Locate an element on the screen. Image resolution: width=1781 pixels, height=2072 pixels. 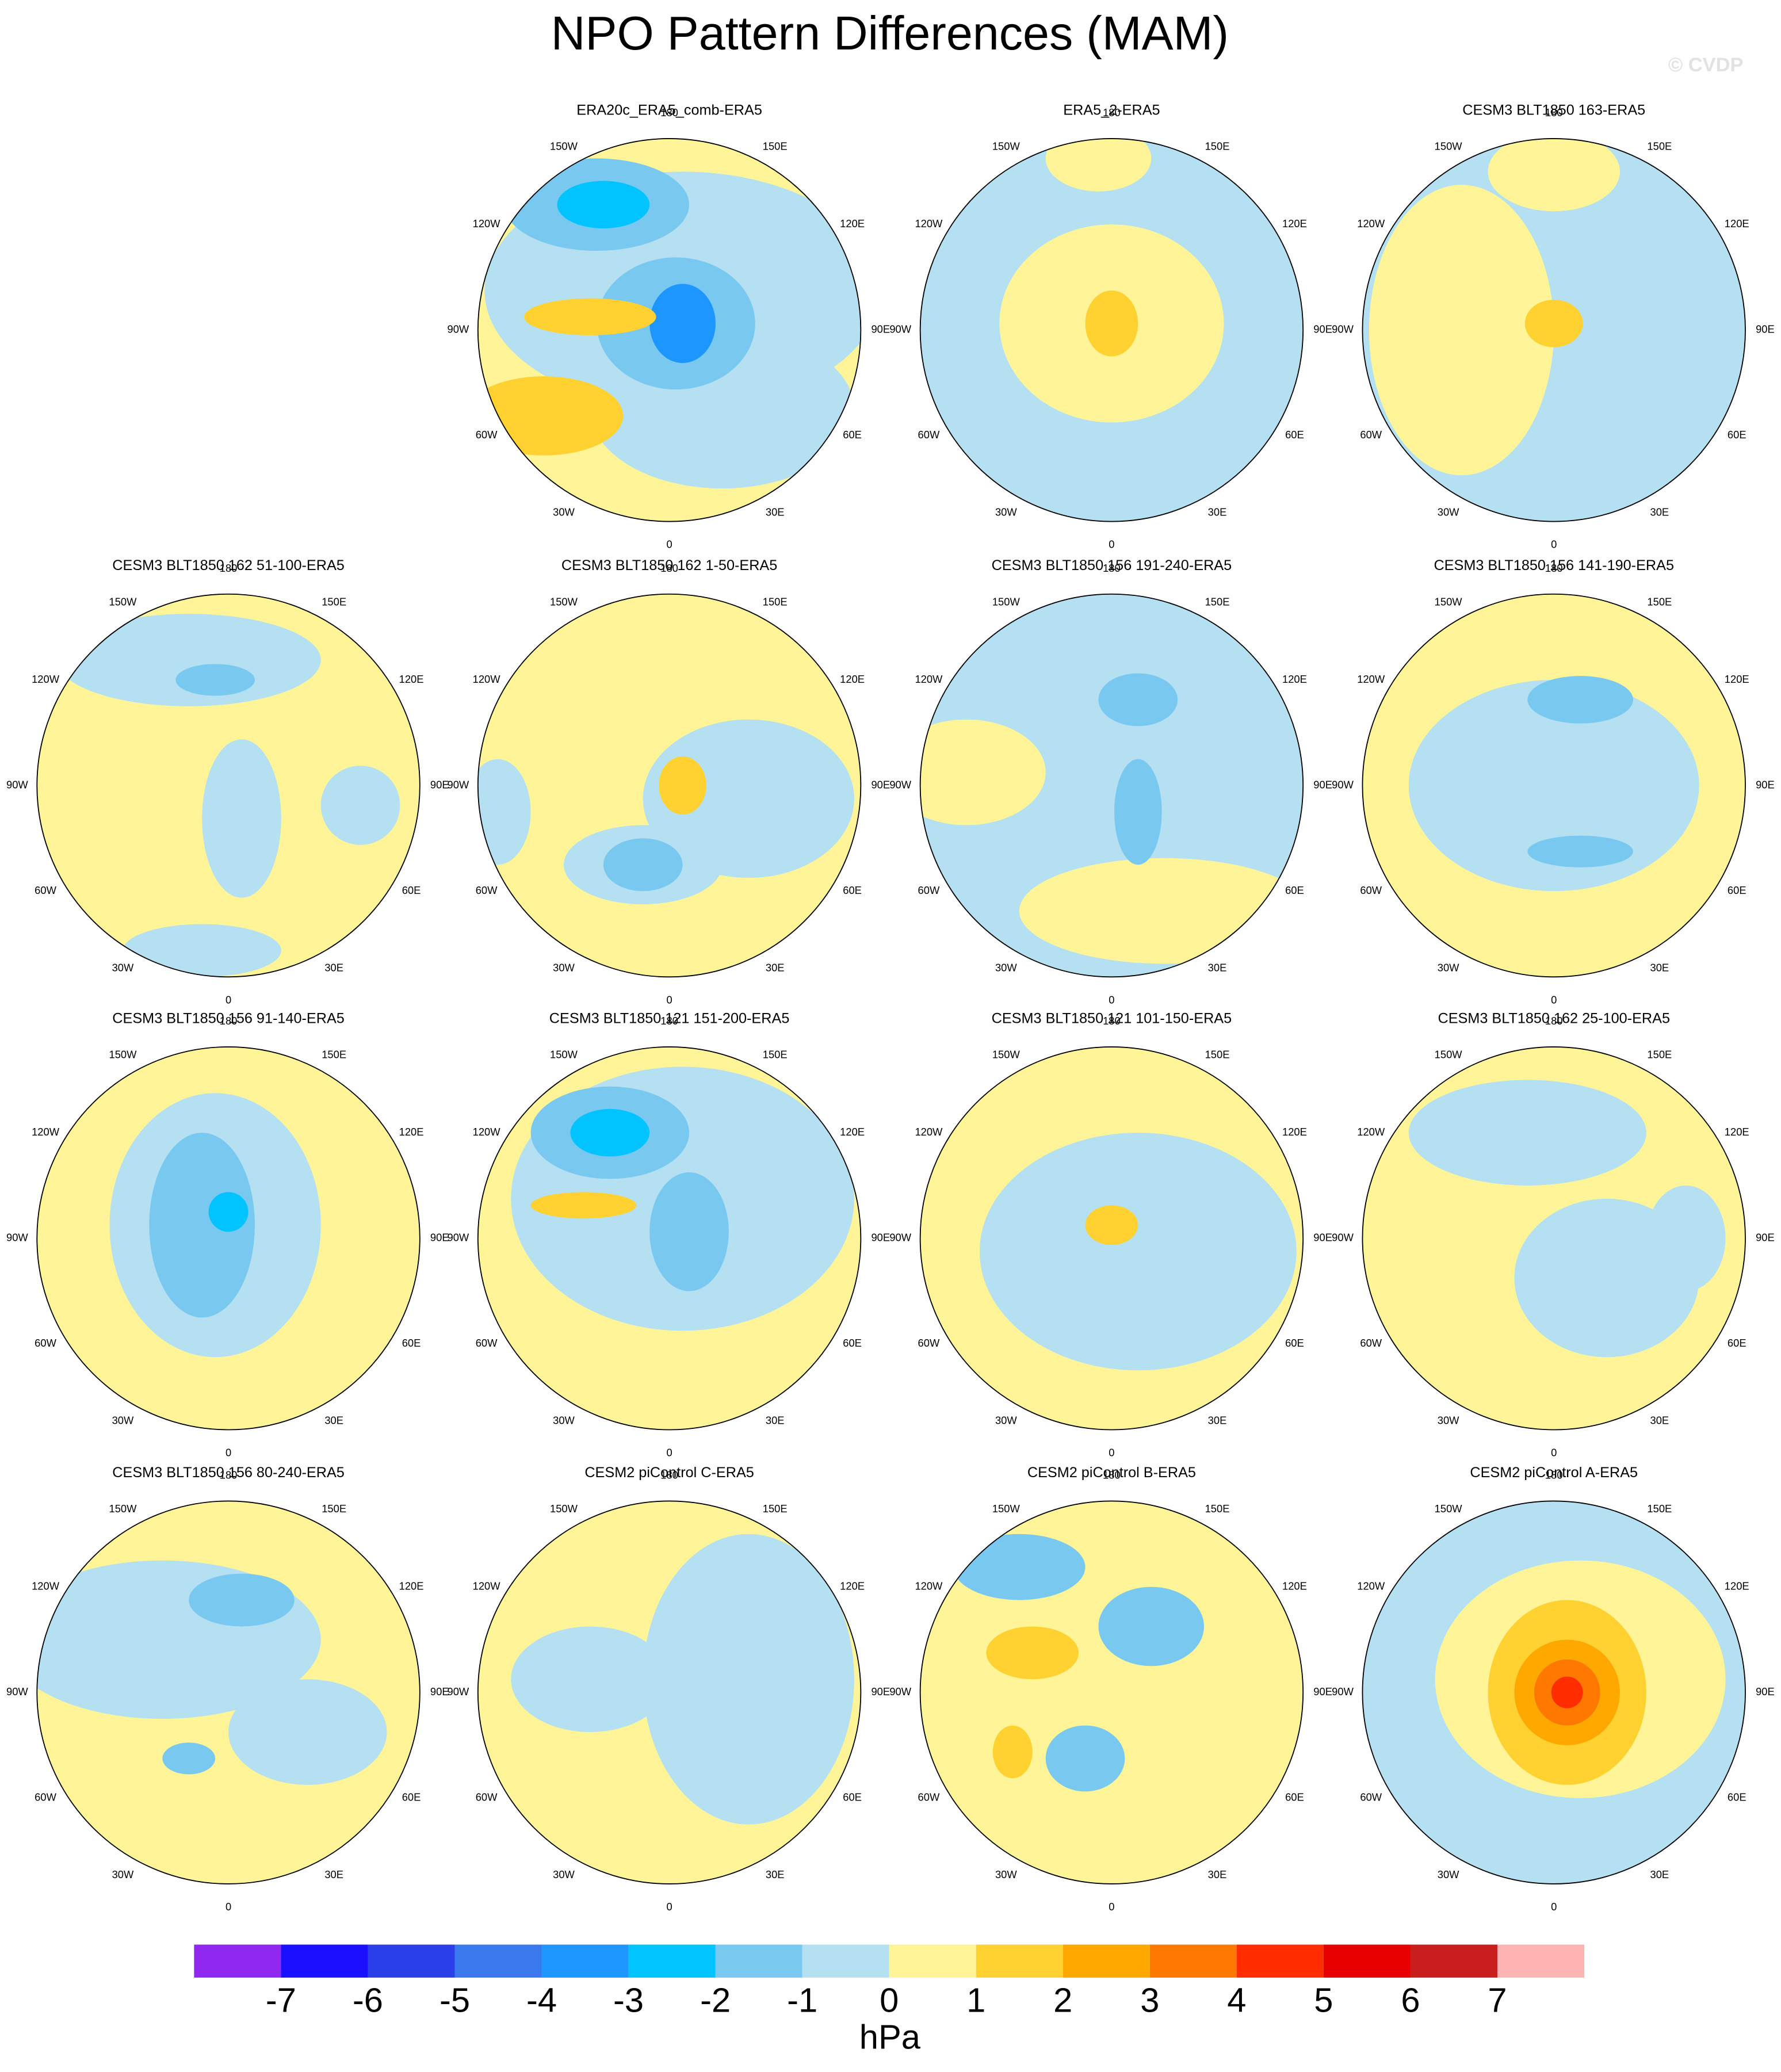
colorbar-tick-label: 0 is located at coordinates (889, 2000).